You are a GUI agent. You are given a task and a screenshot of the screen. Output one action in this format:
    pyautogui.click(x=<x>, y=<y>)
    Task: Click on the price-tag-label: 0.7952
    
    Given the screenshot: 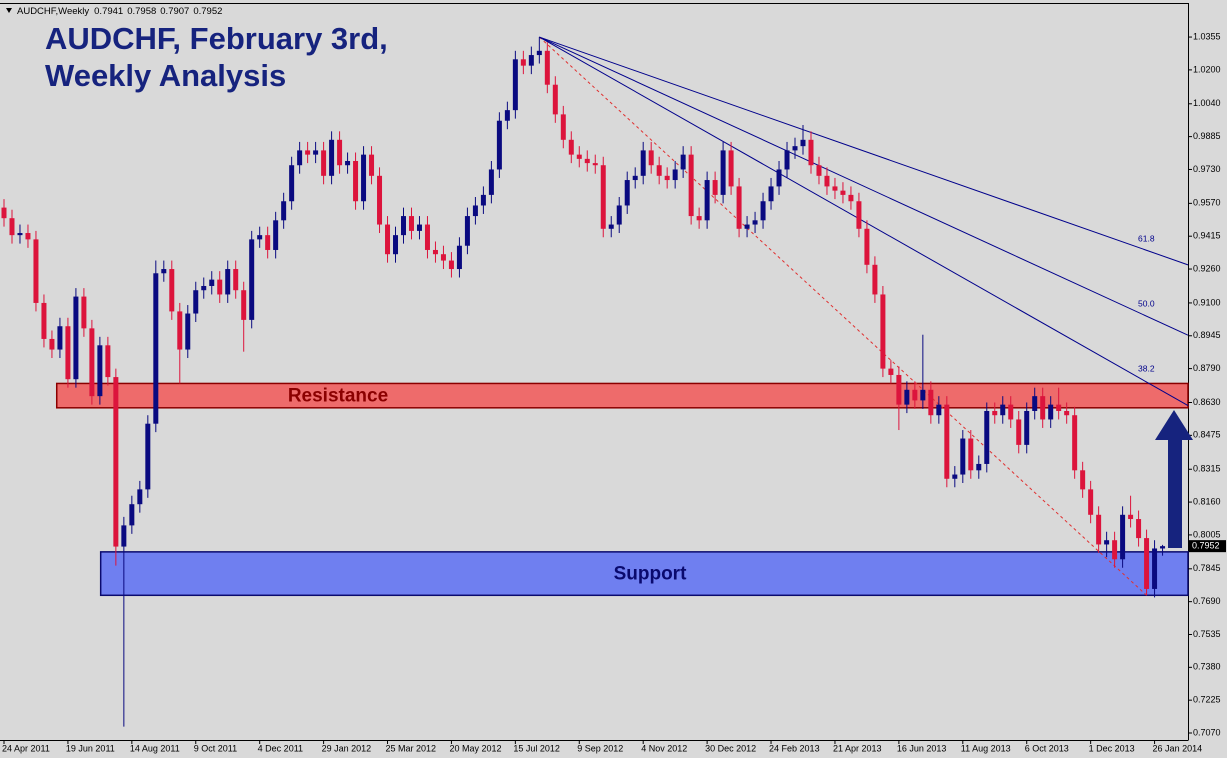 What is the action you would take?
    pyautogui.click(x=1206, y=546)
    